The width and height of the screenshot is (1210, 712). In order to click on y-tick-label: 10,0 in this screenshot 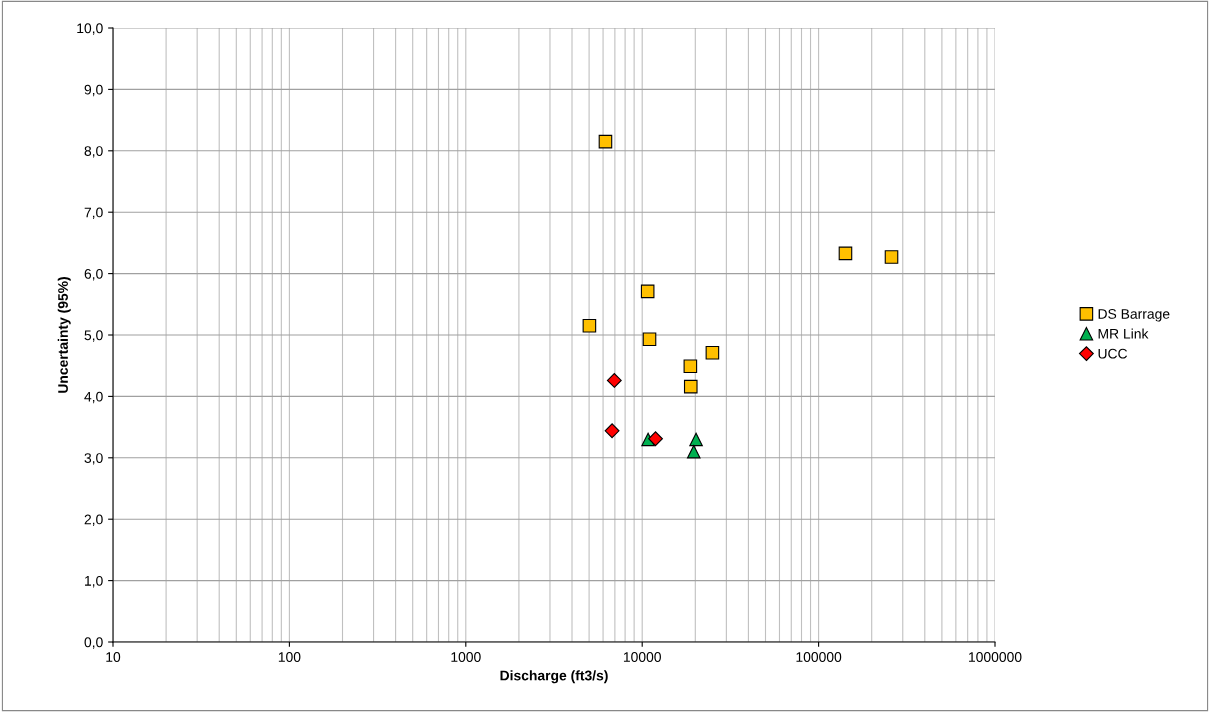, I will do `click(90, 29)`.